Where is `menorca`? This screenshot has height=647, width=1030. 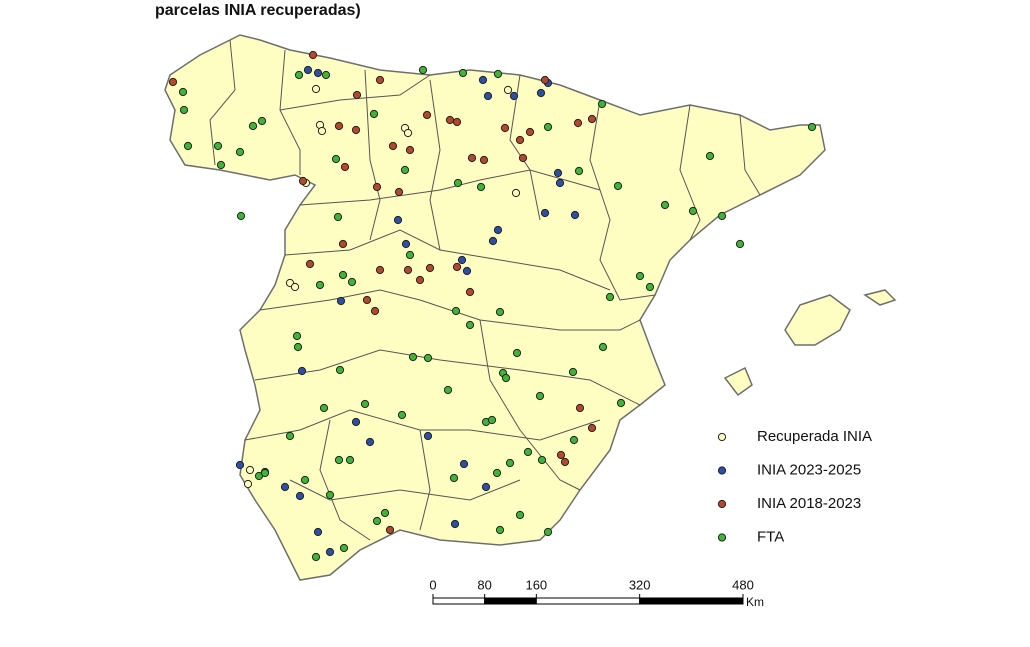 menorca is located at coordinates (880, 297).